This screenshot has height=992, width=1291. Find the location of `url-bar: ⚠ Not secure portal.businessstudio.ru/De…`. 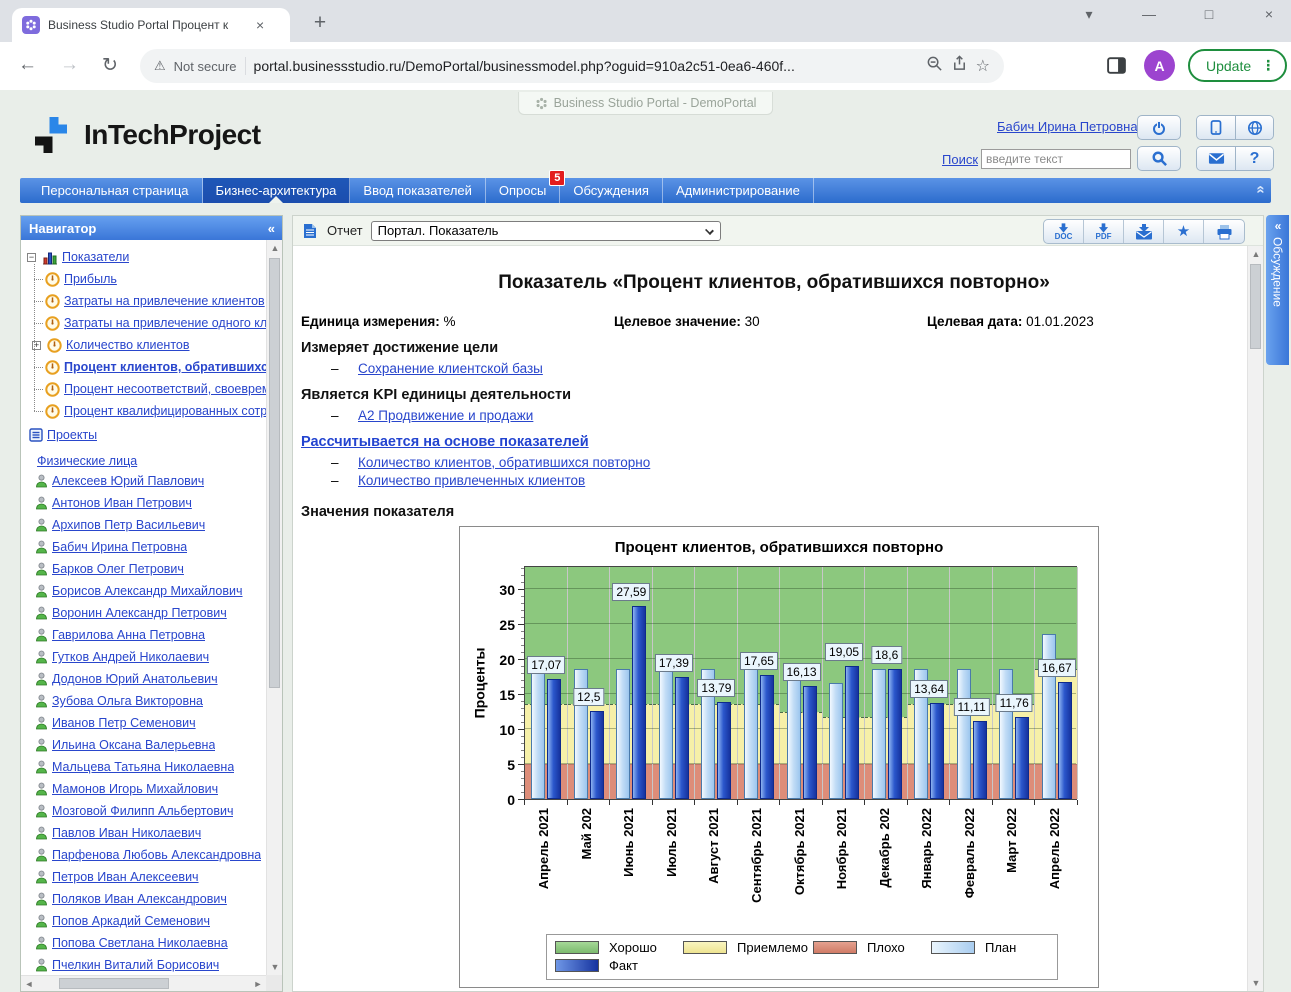

url-bar: ⚠ Not secure portal.businessstudio.ru/De… is located at coordinates (572, 66).